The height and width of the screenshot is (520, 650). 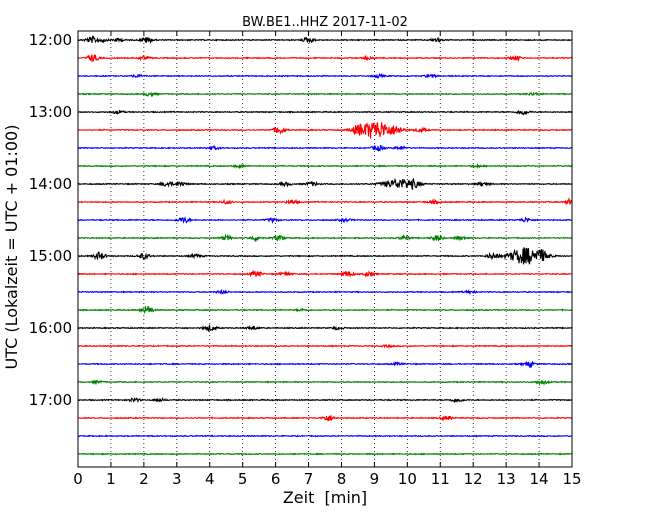 I want to click on x-axis-label: Zeit [min], so click(x=325, y=497).